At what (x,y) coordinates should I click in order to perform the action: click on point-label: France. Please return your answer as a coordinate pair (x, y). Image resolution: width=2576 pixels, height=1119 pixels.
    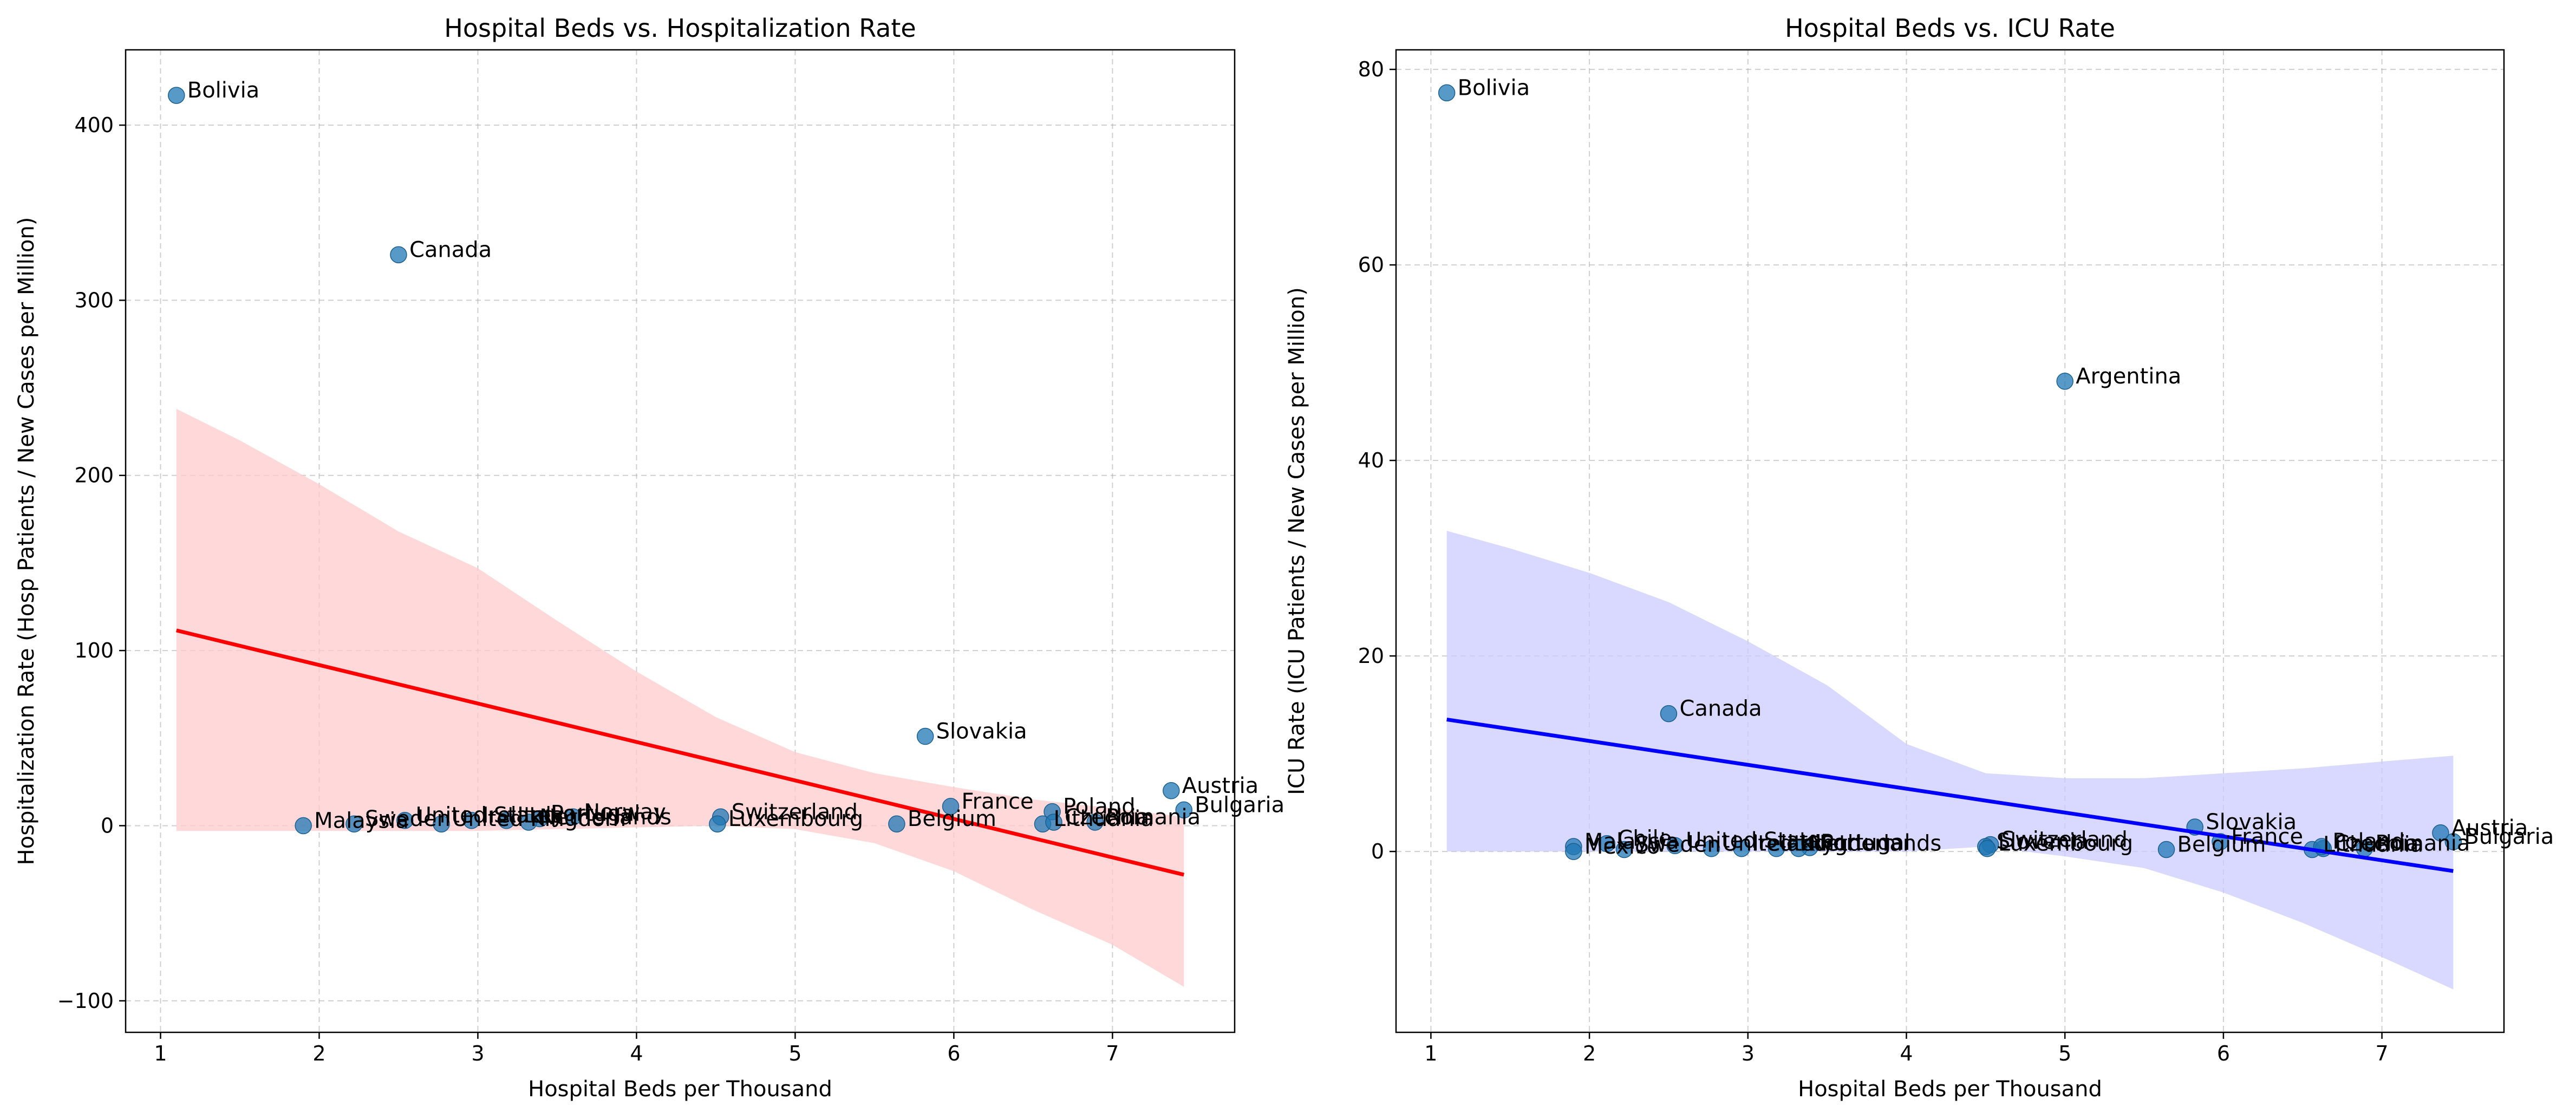
    Looking at the image, I should click on (2267, 836).